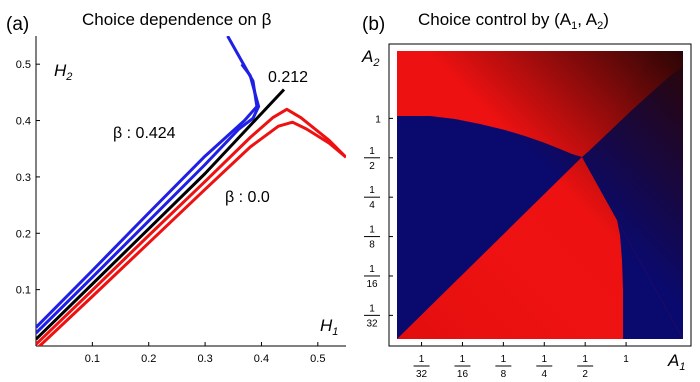 The width and height of the screenshot is (700, 382). What do you see at coordinates (372, 284) in the screenshot?
I see `b-y-tick-denominator: 16` at bounding box center [372, 284].